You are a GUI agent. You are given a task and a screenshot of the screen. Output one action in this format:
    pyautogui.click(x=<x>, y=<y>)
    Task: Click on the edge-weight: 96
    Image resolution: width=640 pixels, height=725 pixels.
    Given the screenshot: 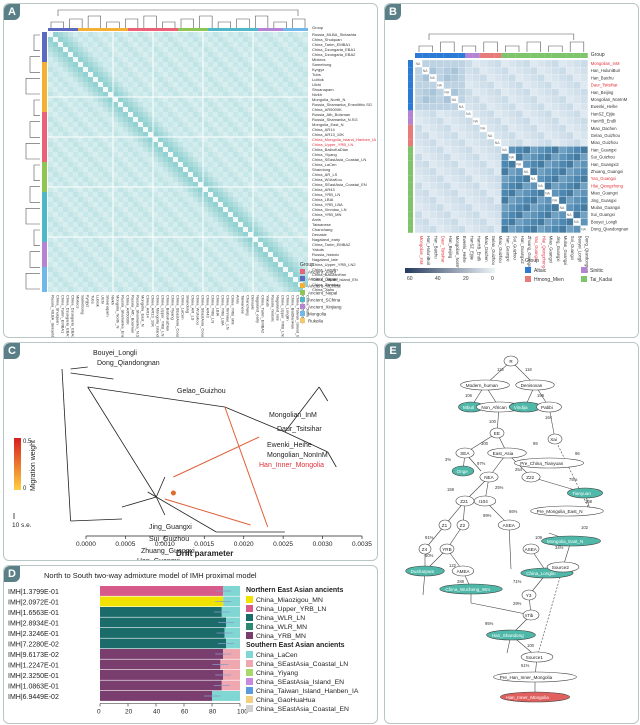 What is the action you would take?
    pyautogui.click(x=577, y=453)
    